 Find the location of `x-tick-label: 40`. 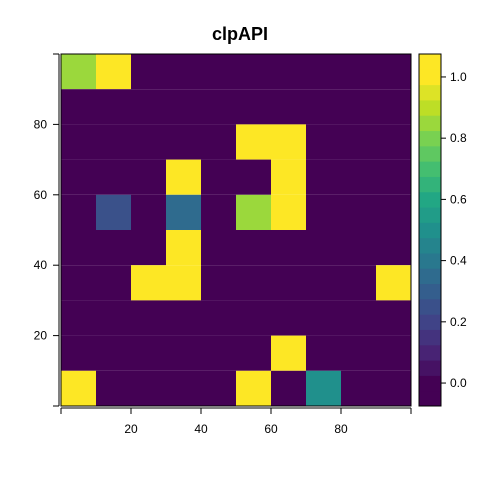

x-tick-label: 40 is located at coordinates (201, 429).